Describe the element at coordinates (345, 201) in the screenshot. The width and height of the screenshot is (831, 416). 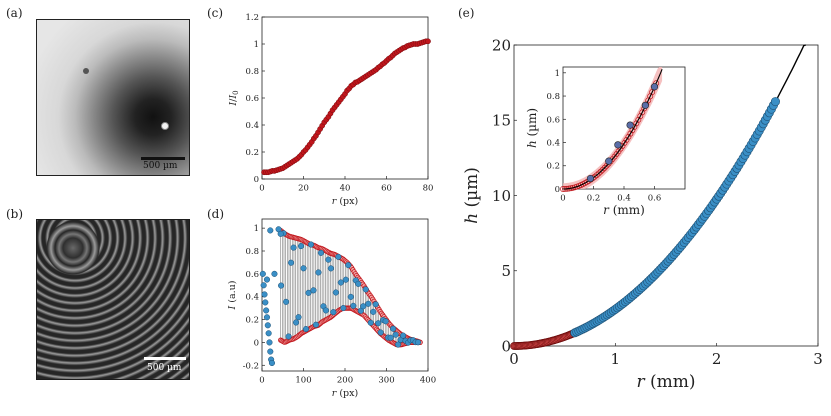
I see `chart-c-xlabel: r (px)` at that location.